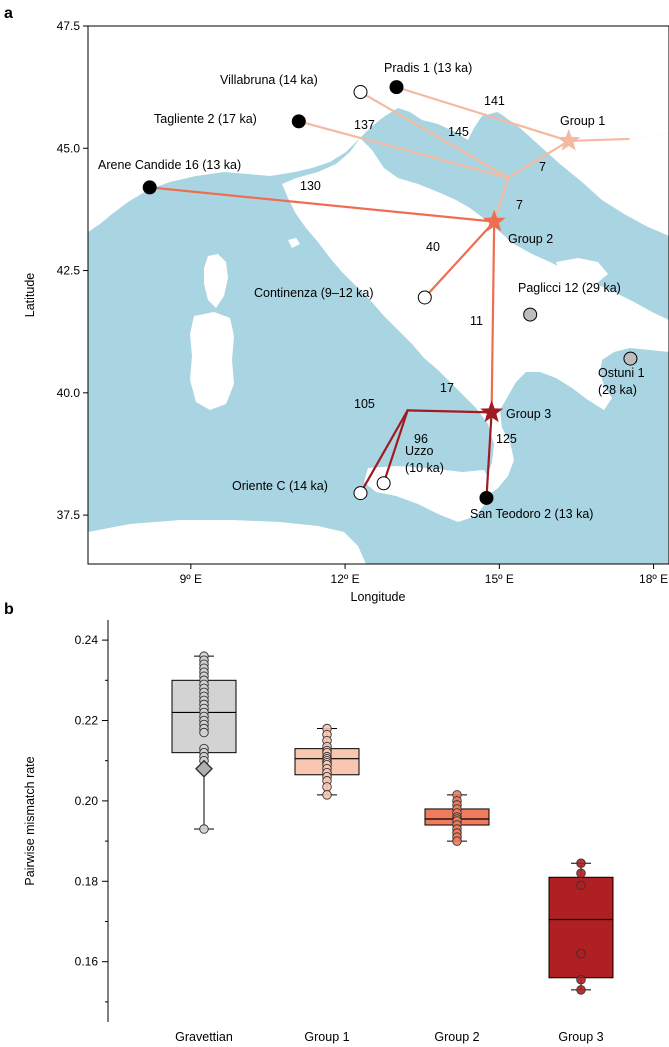 Image resolution: width=669 pixels, height=1047 pixels. Describe the element at coordinates (581, 927) in the screenshot. I see `box-iqr` at that location.